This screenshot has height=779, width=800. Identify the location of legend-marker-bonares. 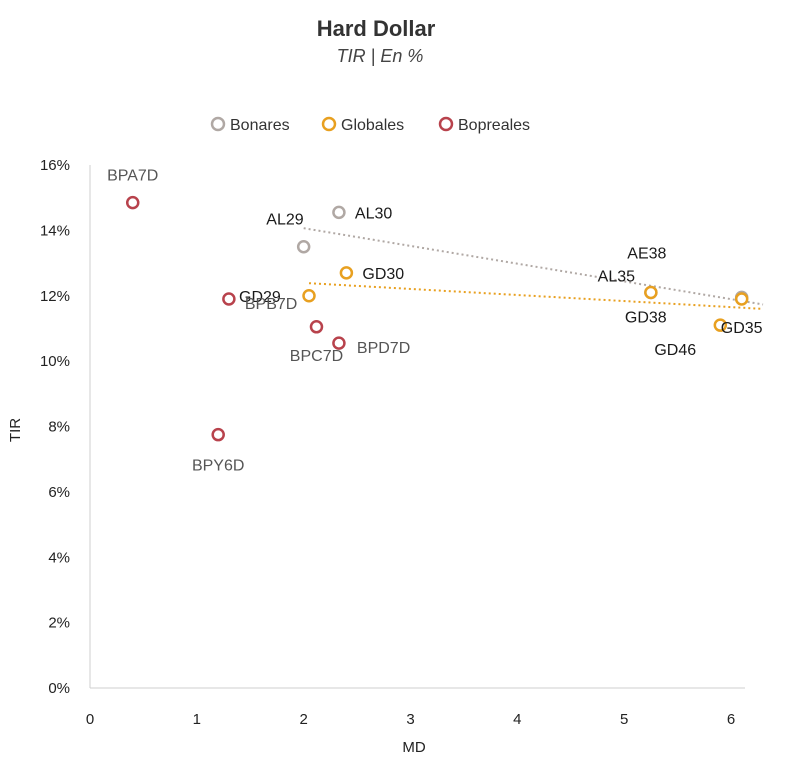
(218, 124).